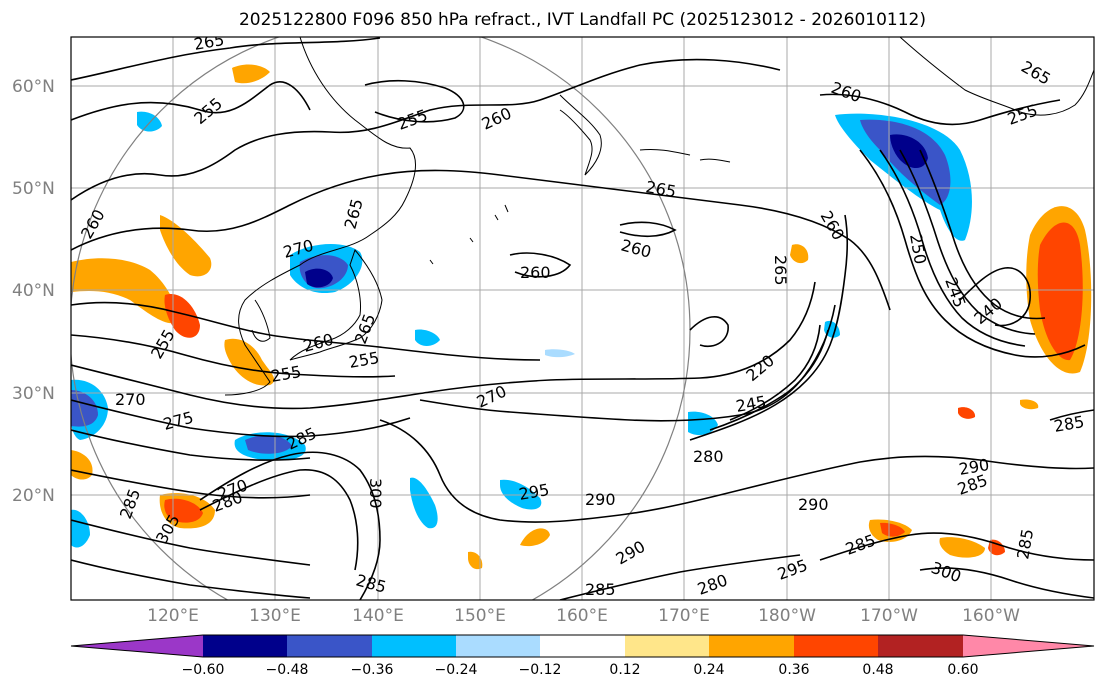 Image resolution: width=1105 pixels, height=692 pixels. I want to click on lon-label: 140°E, so click(378, 616).